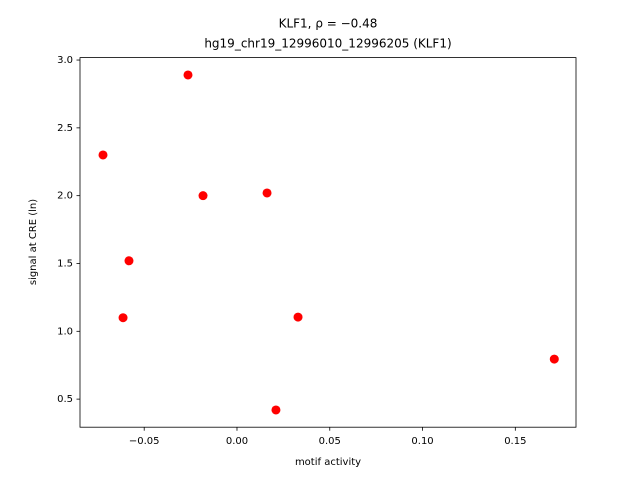 This screenshot has width=640, height=480. Describe the element at coordinates (422, 441) in the screenshot. I see `x-tick-label: 0.10` at that location.